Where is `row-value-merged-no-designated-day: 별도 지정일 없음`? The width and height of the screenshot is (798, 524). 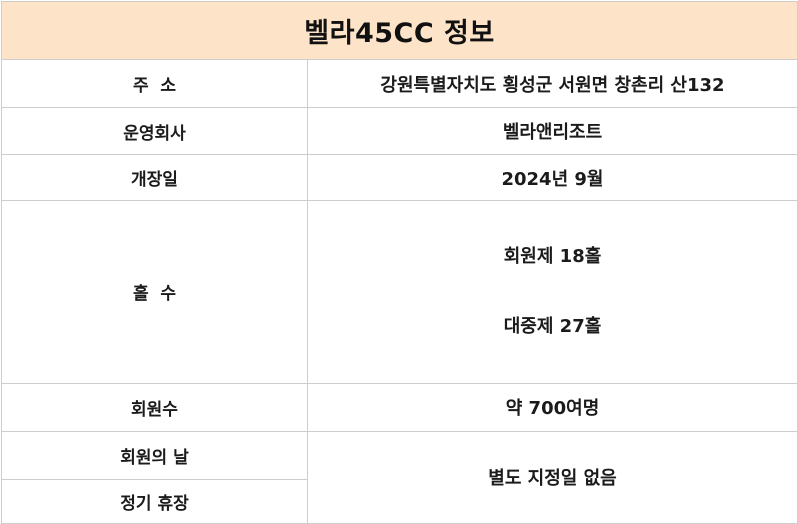 row-value-merged-no-designated-day: 별도 지정일 없음 is located at coordinates (552, 477).